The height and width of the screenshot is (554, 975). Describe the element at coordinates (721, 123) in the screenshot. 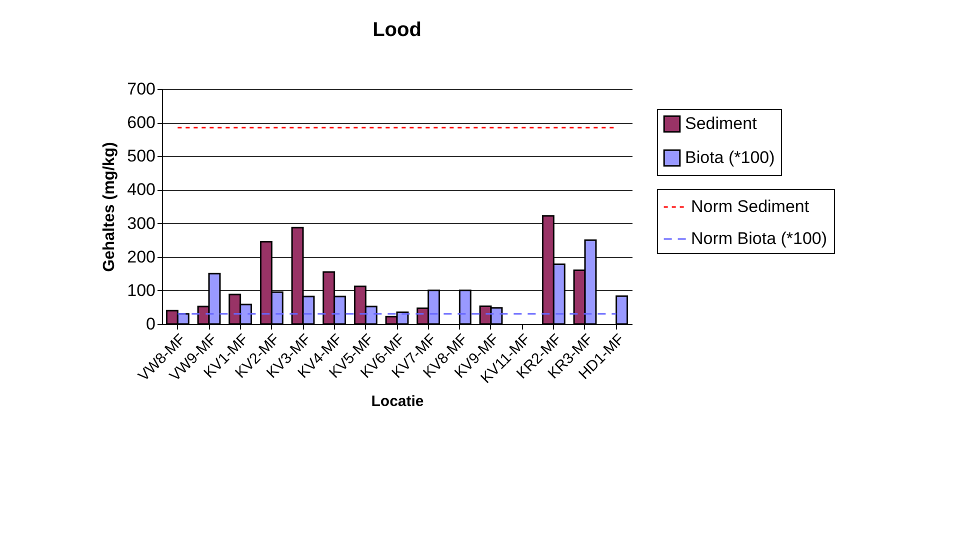

I see `legend-label: Sediment` at that location.